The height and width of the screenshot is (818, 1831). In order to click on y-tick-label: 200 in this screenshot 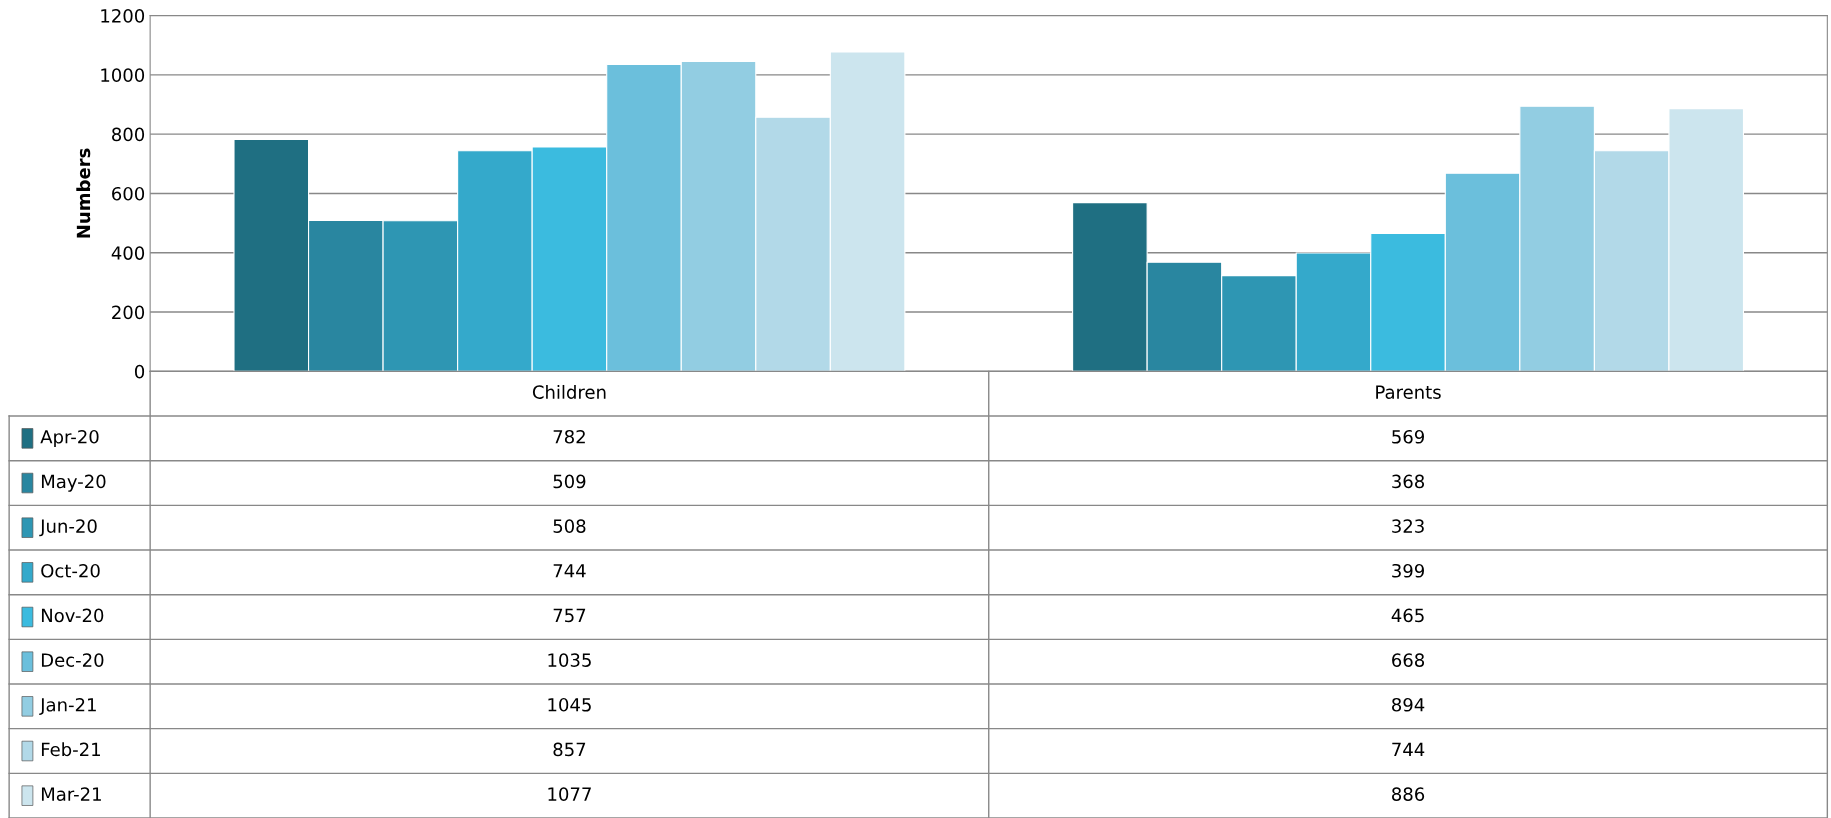, I will do `click(128, 312)`.